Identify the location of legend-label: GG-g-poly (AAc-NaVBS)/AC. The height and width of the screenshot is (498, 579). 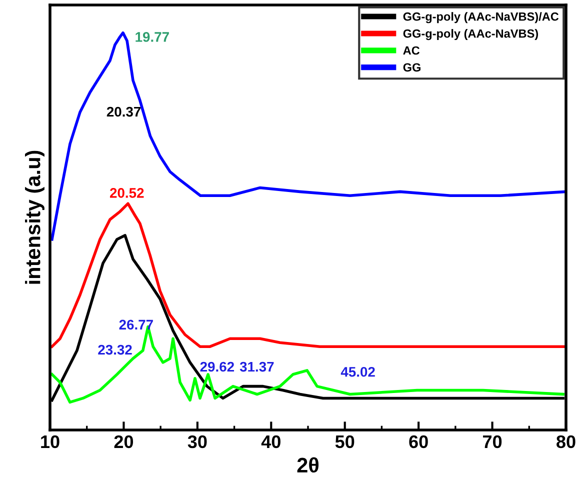
(481, 18).